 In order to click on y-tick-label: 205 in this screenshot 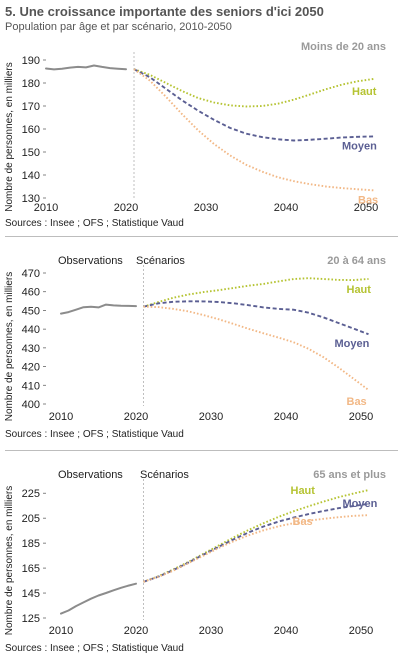, I will do `click(31, 519)`.